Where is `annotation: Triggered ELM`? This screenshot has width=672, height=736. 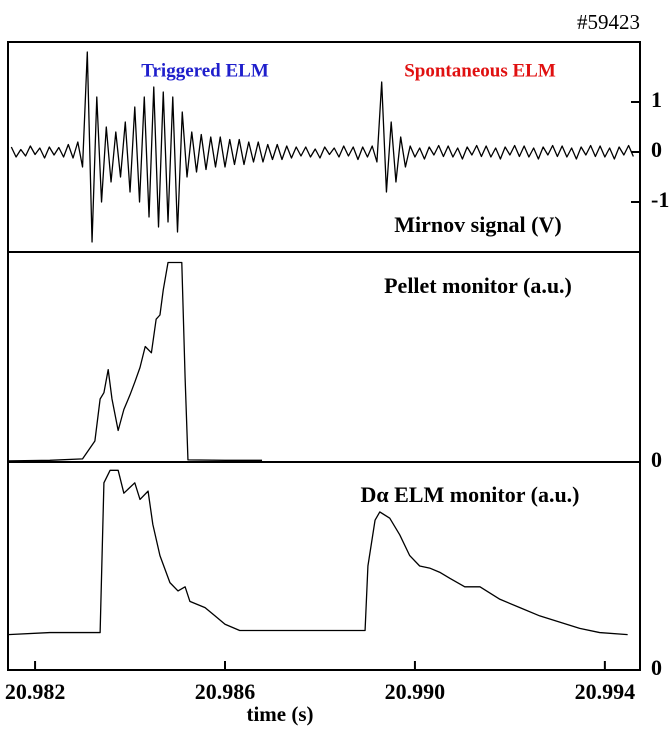
annotation: Triggered ELM is located at coordinates (205, 70).